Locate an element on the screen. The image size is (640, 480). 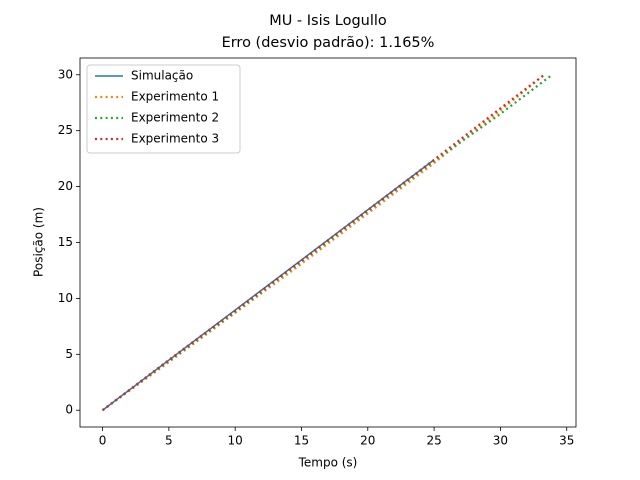
x-tick-label: 0 is located at coordinates (103, 441).